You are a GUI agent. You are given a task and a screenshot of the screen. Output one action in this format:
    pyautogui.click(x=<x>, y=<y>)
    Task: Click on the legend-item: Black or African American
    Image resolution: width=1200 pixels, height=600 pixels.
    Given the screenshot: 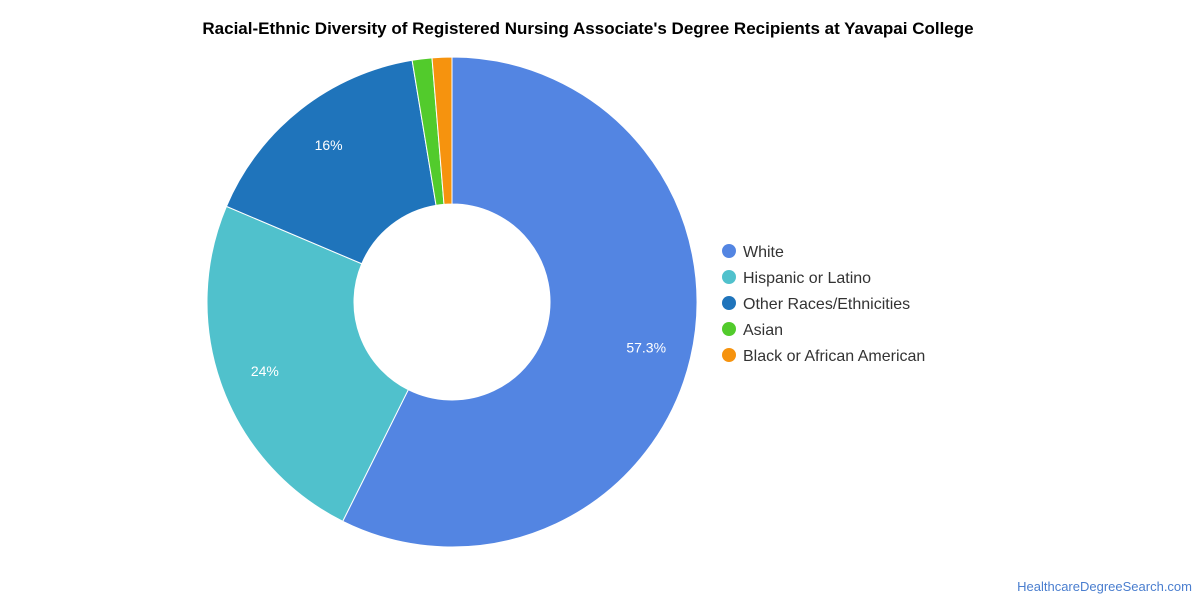 What is the action you would take?
    pyautogui.click(x=823, y=356)
    